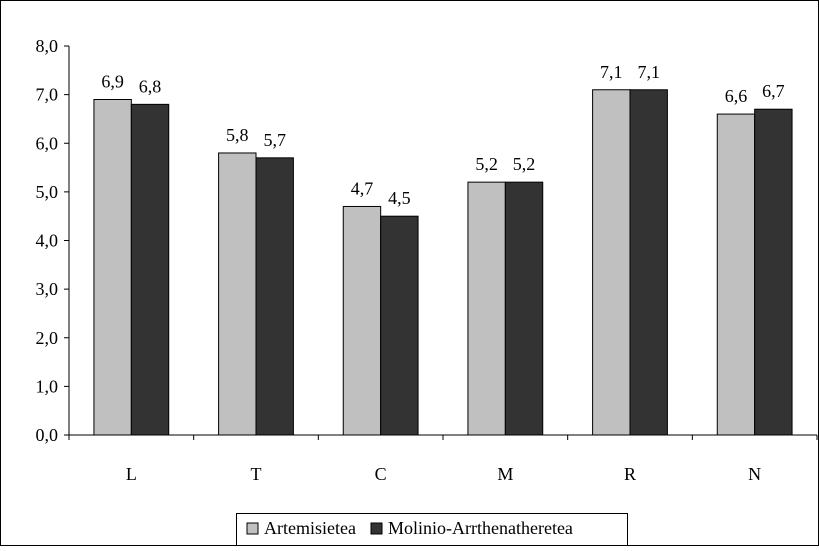  What do you see at coordinates (381, 474) in the screenshot?
I see `x-tick-label-c: C` at bounding box center [381, 474].